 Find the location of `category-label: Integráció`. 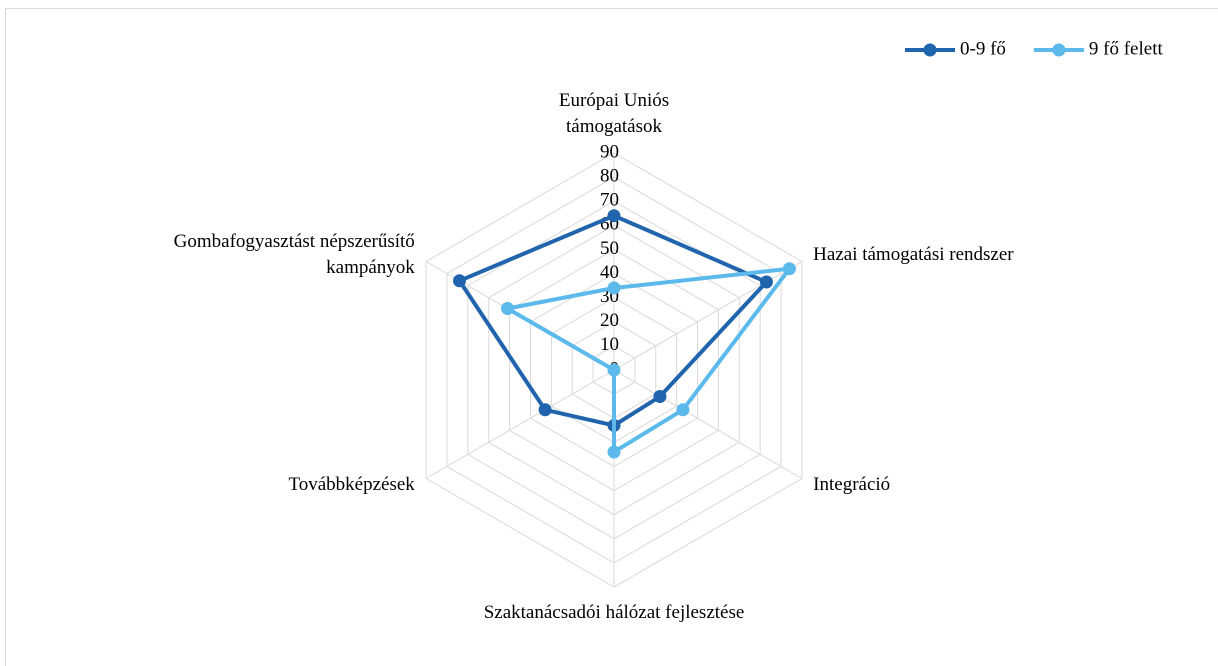

category-label: Integráció is located at coordinates (852, 484).